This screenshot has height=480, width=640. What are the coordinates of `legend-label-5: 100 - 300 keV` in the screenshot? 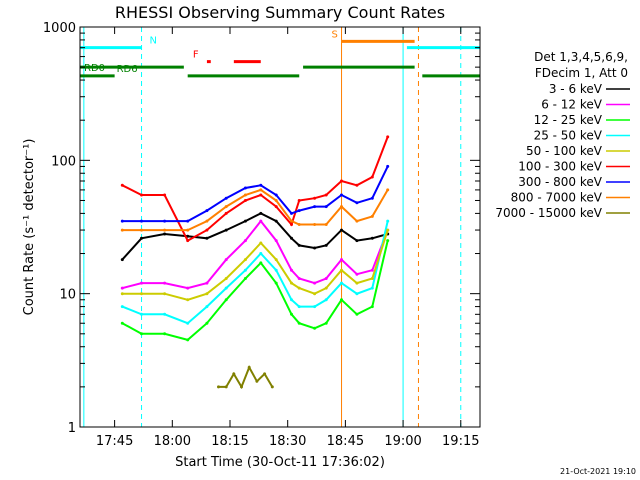 It's located at (560, 167).